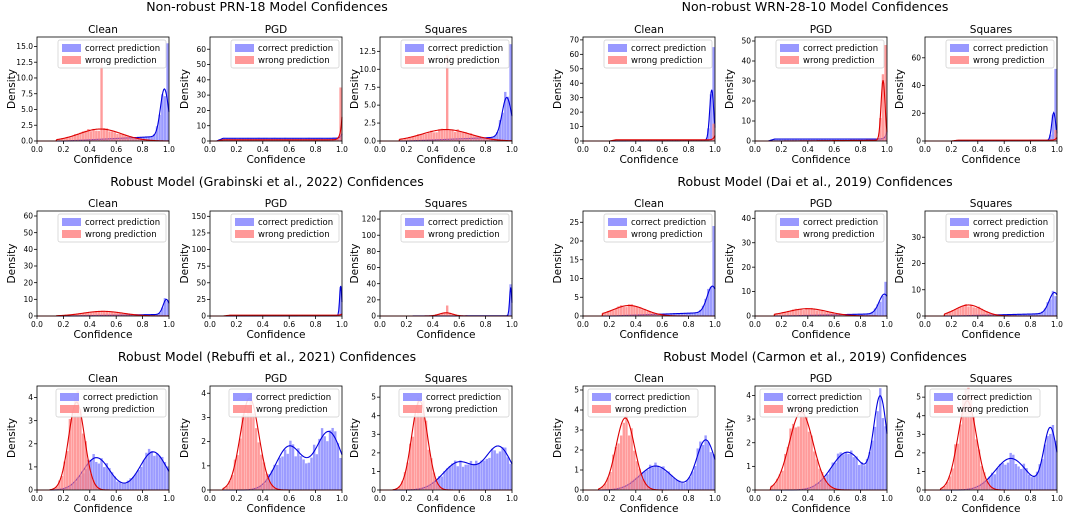 This screenshot has height=518, width=1070. Describe the element at coordinates (24, 78) in the screenshot. I see `y-tick-label: 10.0` at that location.